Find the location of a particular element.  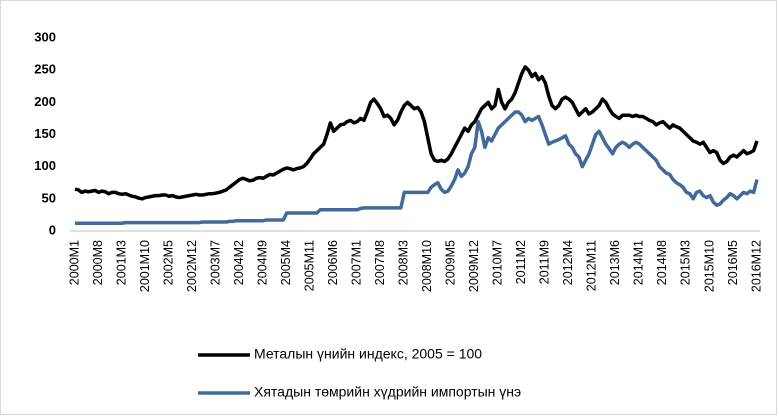

x-tick-label: 2012M4 is located at coordinates (568, 262).